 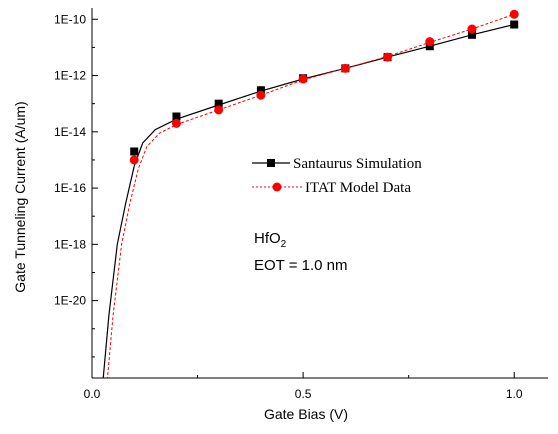 I want to click on legend-label-itat: ITAT Model Data, so click(x=358, y=188).